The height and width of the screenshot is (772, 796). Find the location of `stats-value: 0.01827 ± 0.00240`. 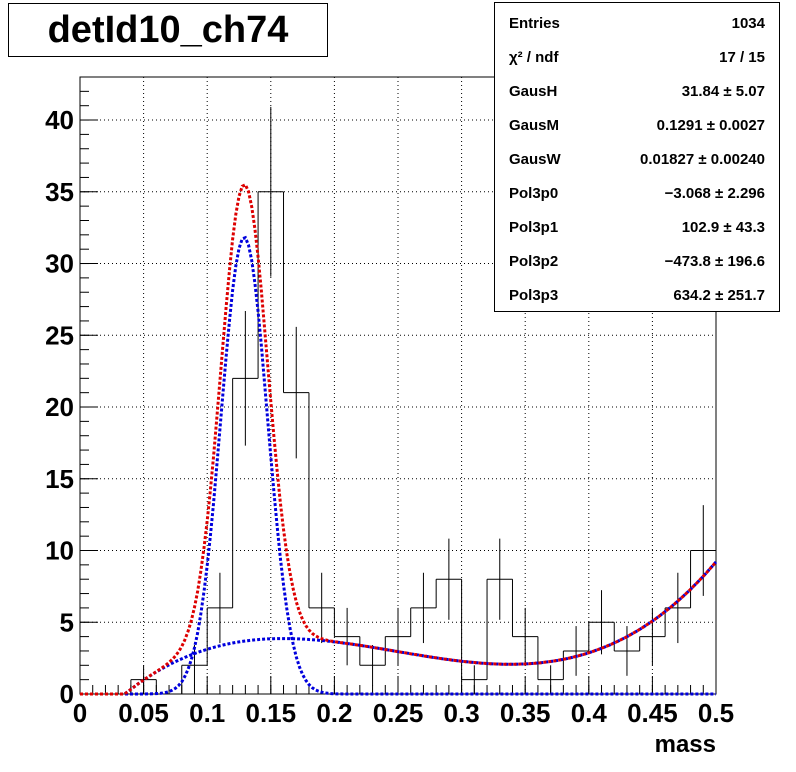

stats-value: 0.01827 ± 0.00240 is located at coordinates (702, 159).